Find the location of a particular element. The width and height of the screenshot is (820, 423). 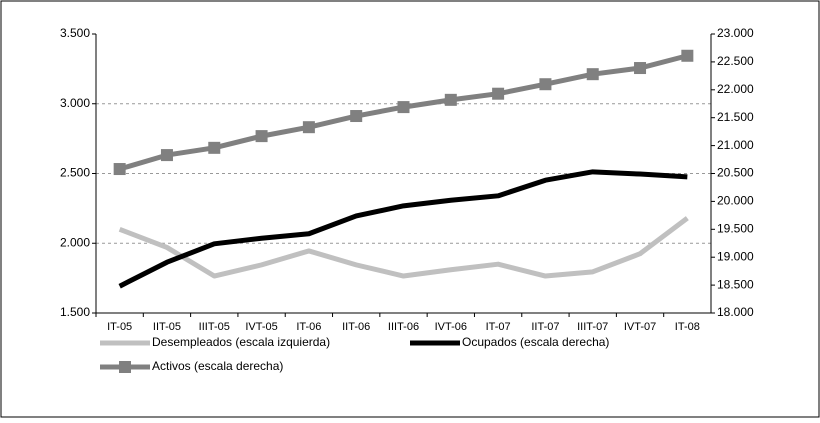

x-tick-label: IT-08 is located at coordinates (687, 327).